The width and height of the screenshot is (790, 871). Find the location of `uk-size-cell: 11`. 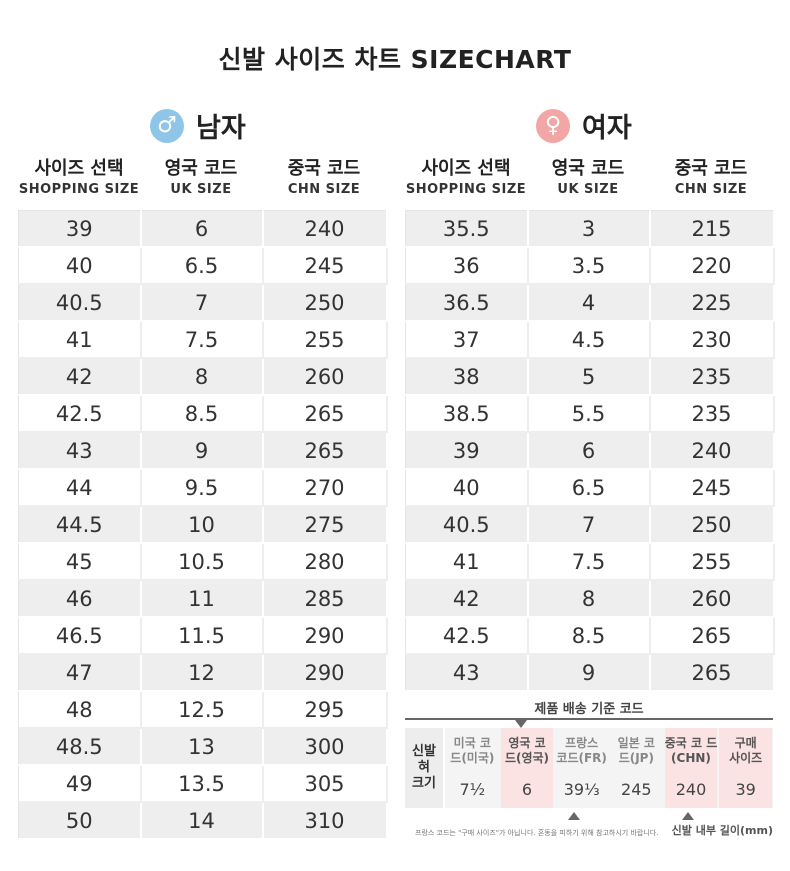

uk-size-cell: 11 is located at coordinates (202, 599).